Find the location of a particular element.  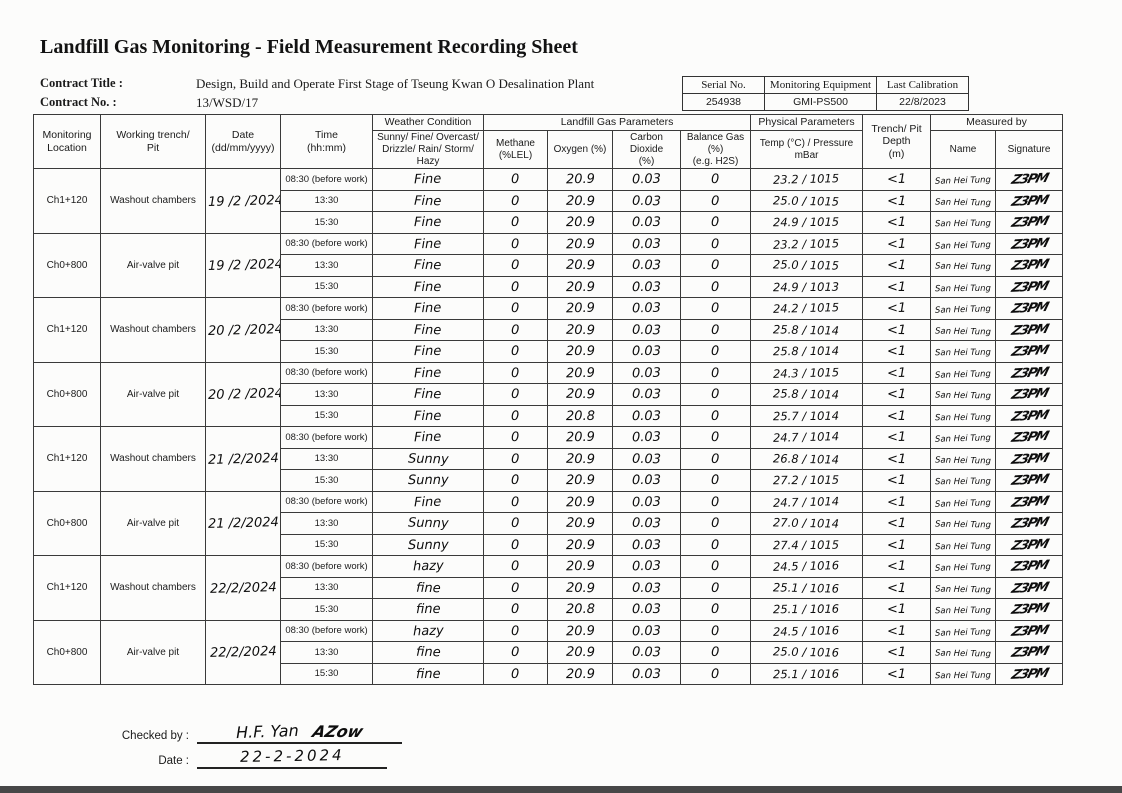

temp-pressure-cell-text: 23.2 / 1015 is located at coordinates (806, 179).